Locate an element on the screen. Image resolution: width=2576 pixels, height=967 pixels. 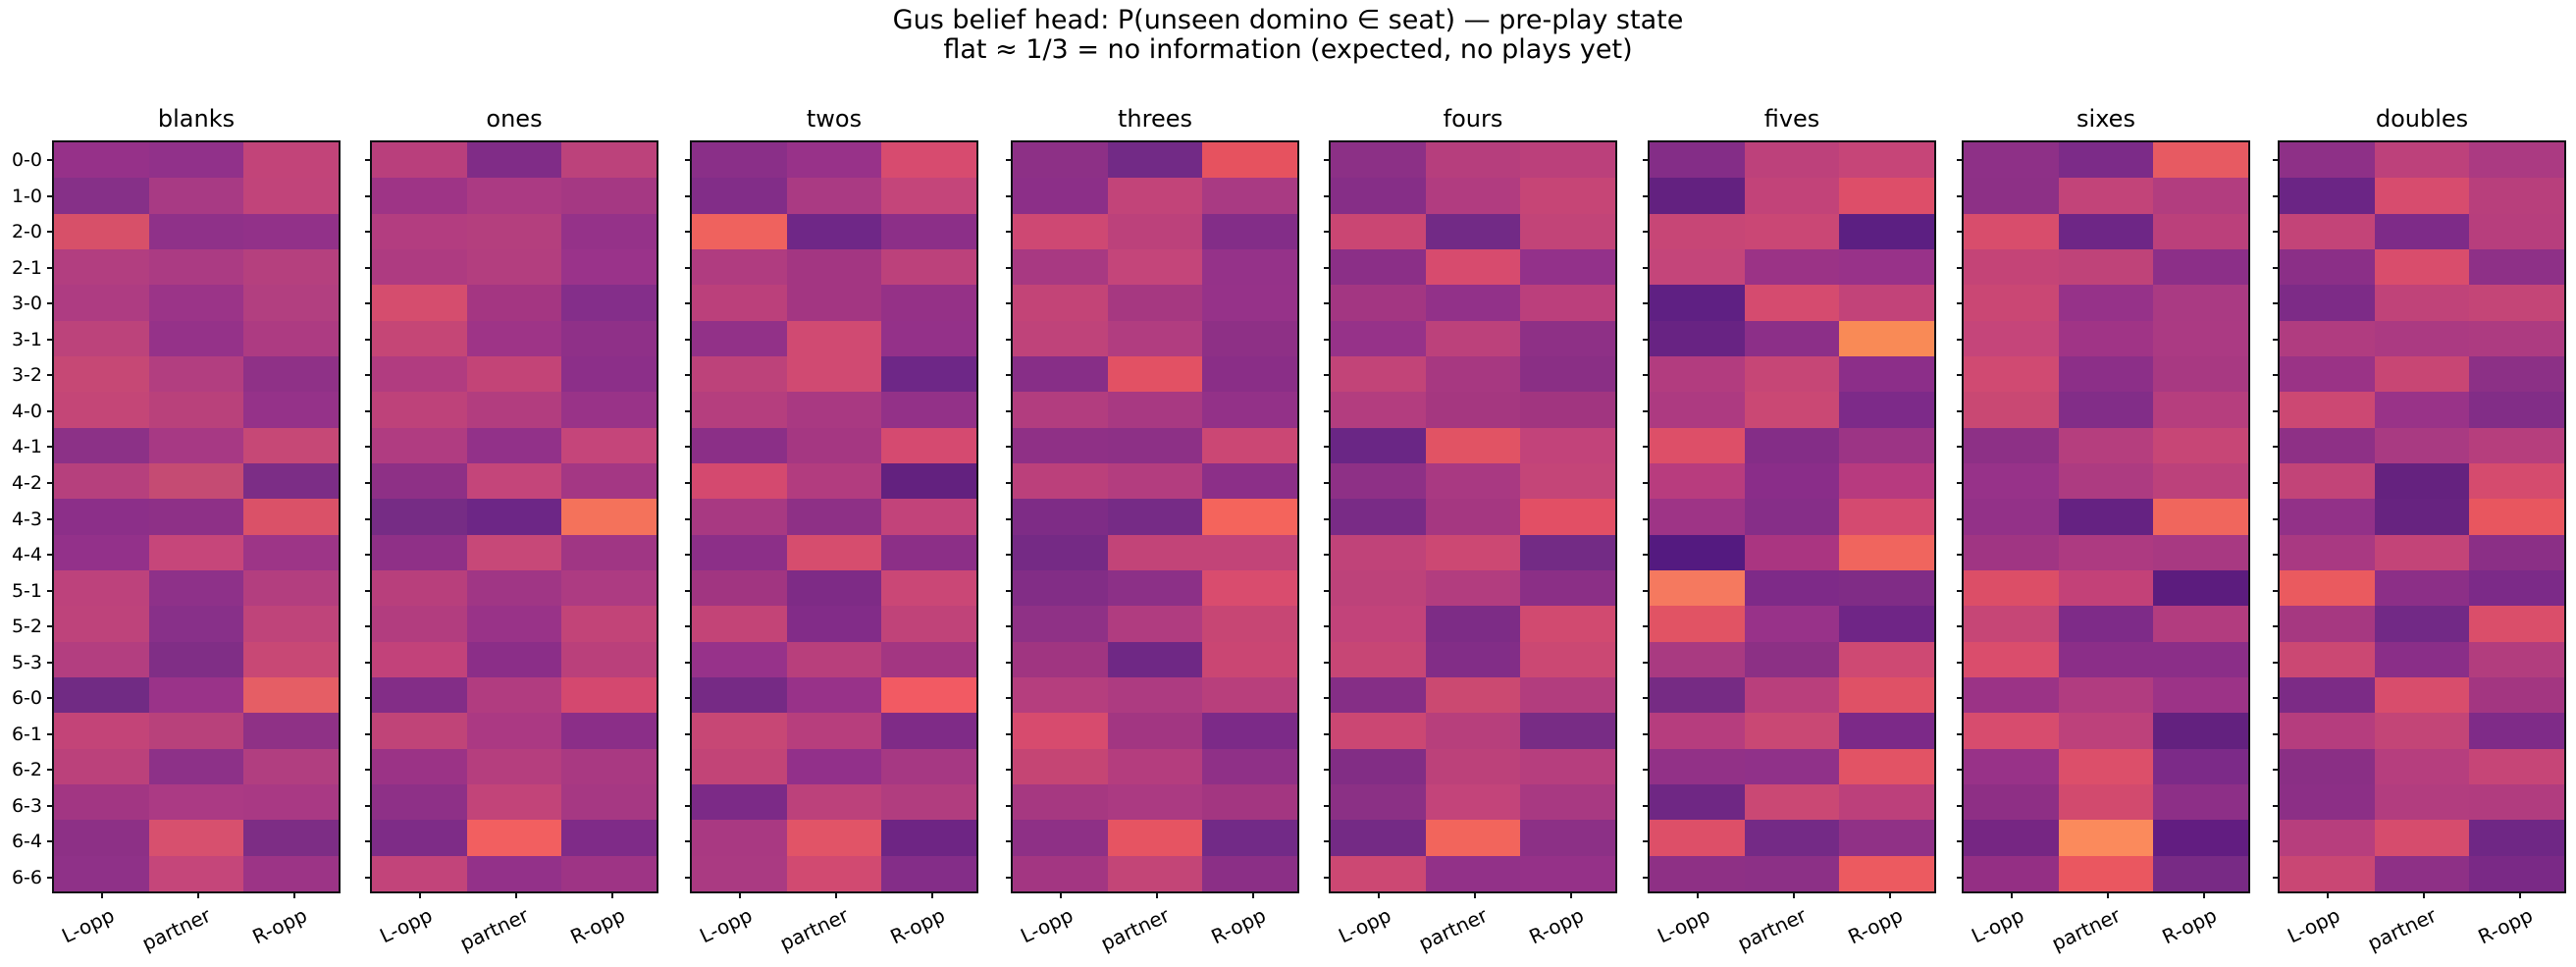
y-tick-label: 6-3 is located at coordinates (26, 805).